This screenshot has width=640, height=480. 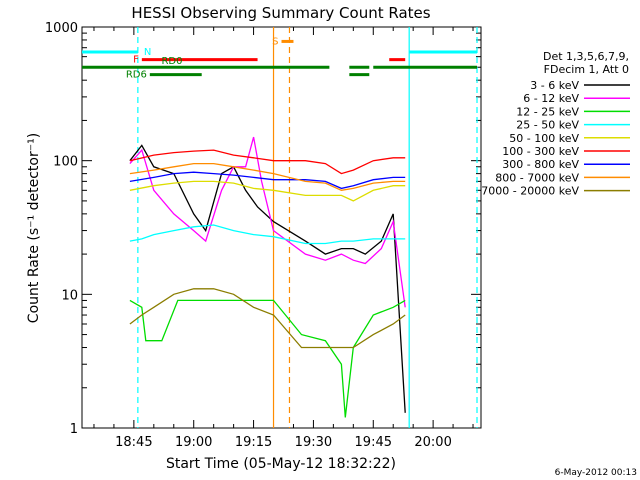 What do you see at coordinates (136, 60) in the screenshot?
I see `flag-label-f: F` at bounding box center [136, 60].